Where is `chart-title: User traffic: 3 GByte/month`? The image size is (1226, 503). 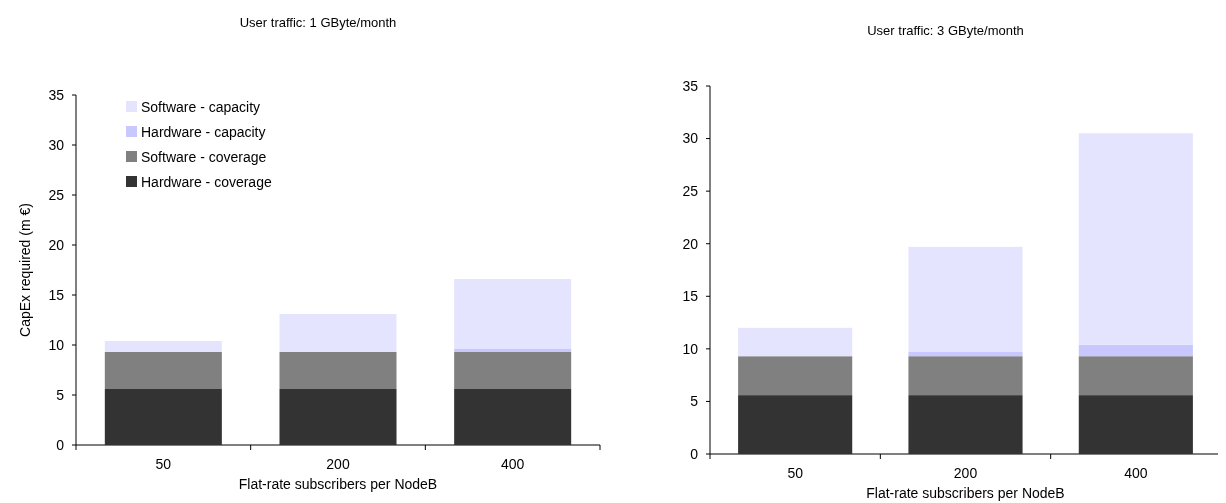
chart-title: User traffic: 3 GByte/month is located at coordinates (945, 30).